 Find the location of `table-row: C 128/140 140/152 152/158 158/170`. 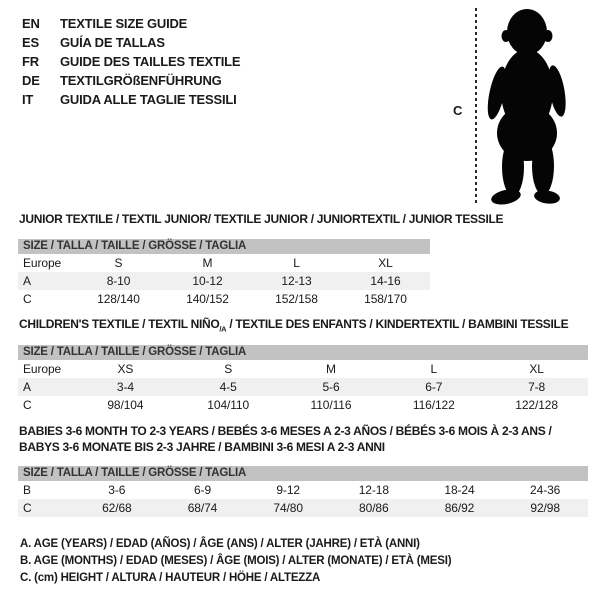

table-row: C 128/140 140/152 152/158 158/170 is located at coordinates (224, 299).